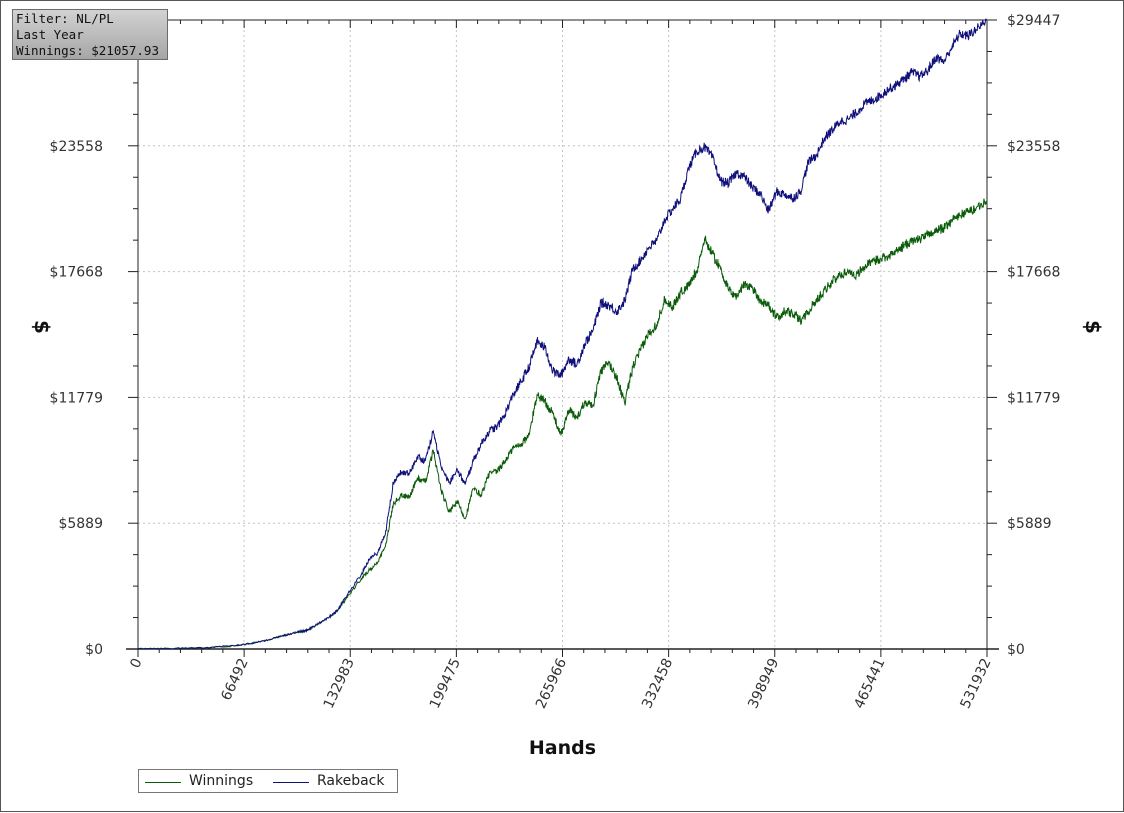 This screenshot has height=813, width=1124. I want to click on y-tick-label-right: $0, so click(1016, 650).